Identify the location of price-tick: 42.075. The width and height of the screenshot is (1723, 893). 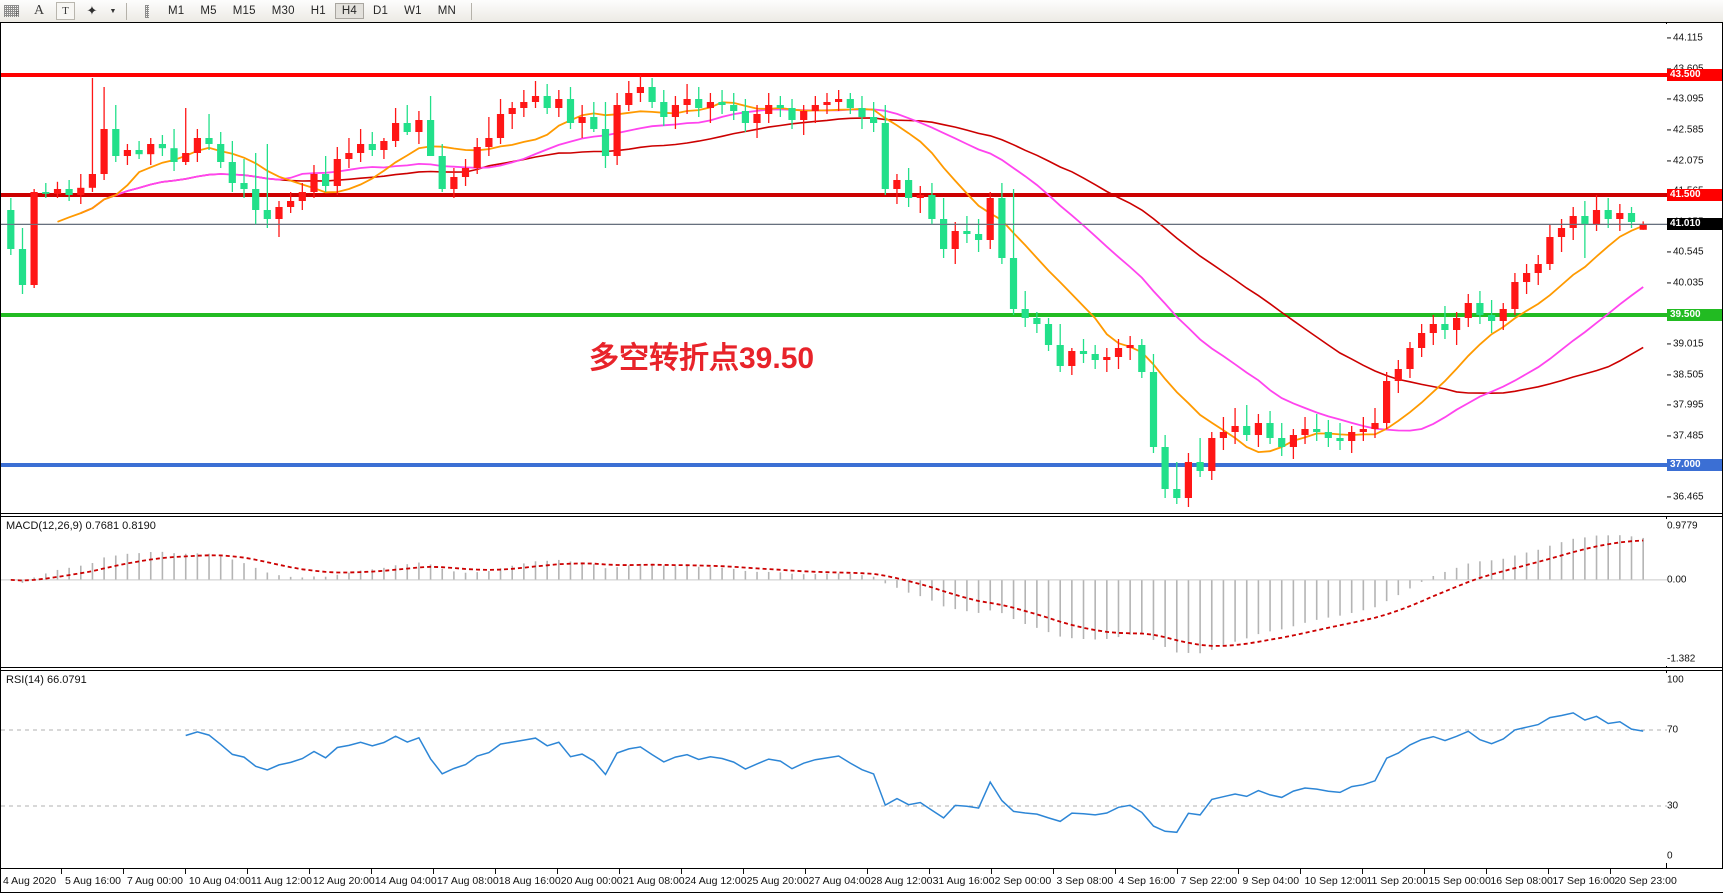
(1694, 160).